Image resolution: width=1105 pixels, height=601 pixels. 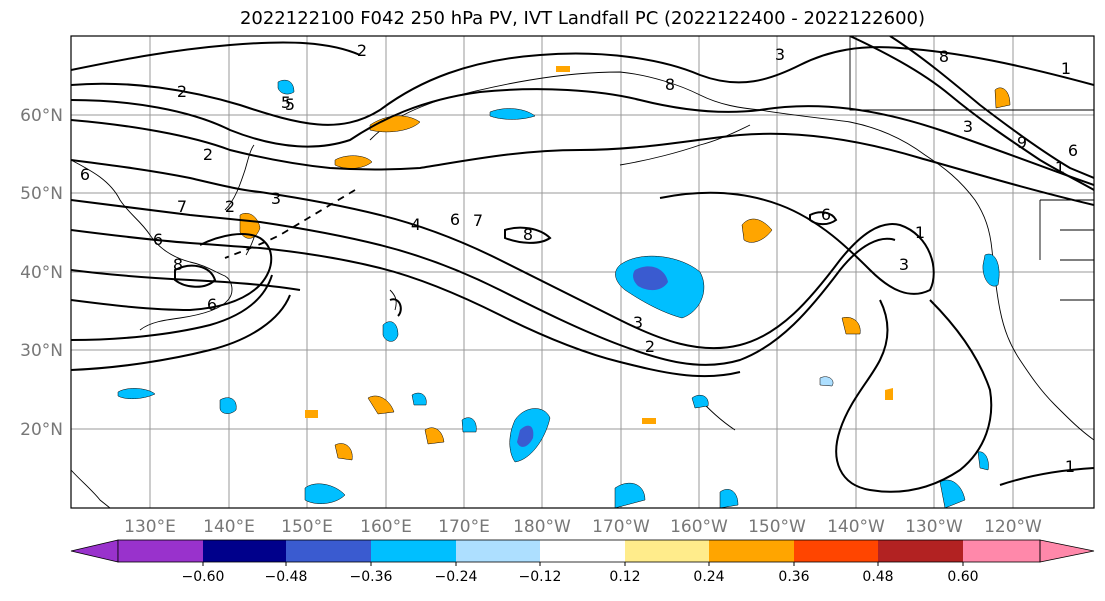 I want to click on colorbar-outline, so click(x=579, y=551).